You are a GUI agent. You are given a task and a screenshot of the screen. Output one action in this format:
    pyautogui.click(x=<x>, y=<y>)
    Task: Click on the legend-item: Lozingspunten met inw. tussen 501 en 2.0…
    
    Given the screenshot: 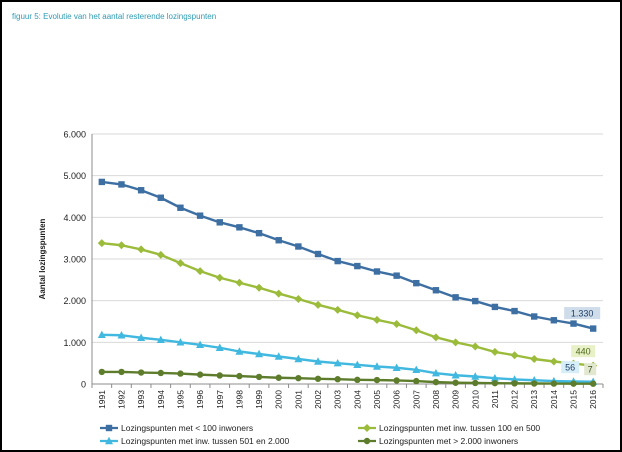 What is the action you would take?
    pyautogui.click(x=195, y=441)
    